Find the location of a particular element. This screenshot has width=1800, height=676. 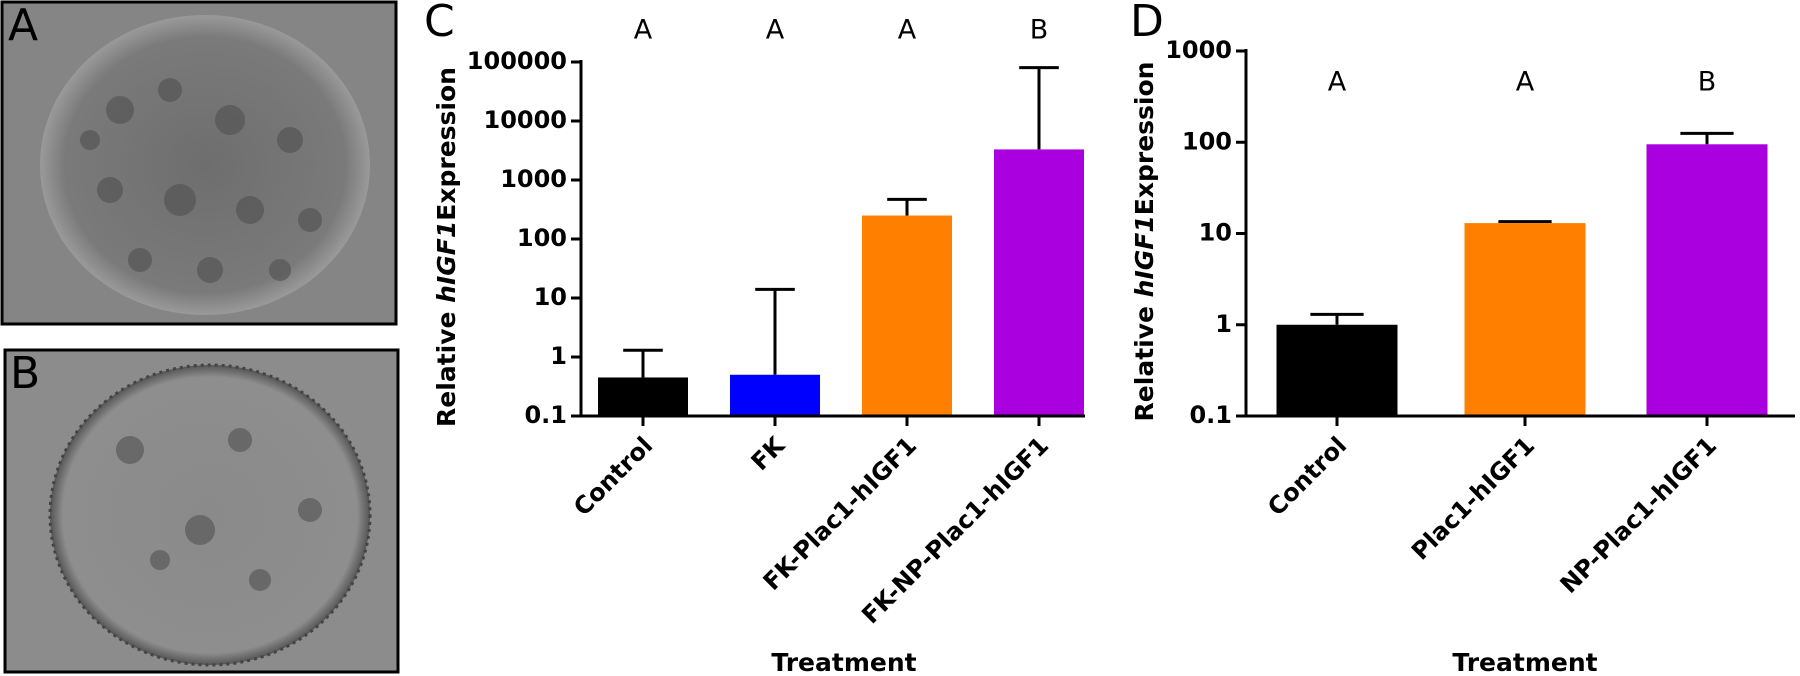

x-tick-label: FK is located at coordinates (769, 453).